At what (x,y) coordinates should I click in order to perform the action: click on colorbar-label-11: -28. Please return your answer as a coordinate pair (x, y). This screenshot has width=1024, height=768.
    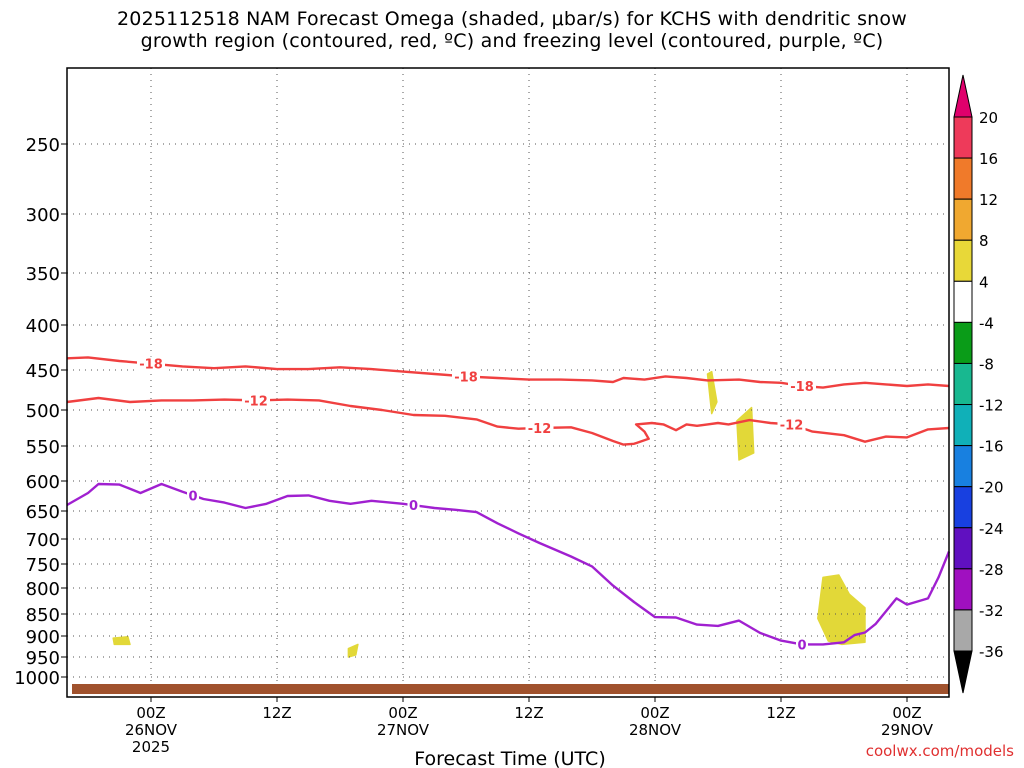
    Looking at the image, I should click on (991, 570).